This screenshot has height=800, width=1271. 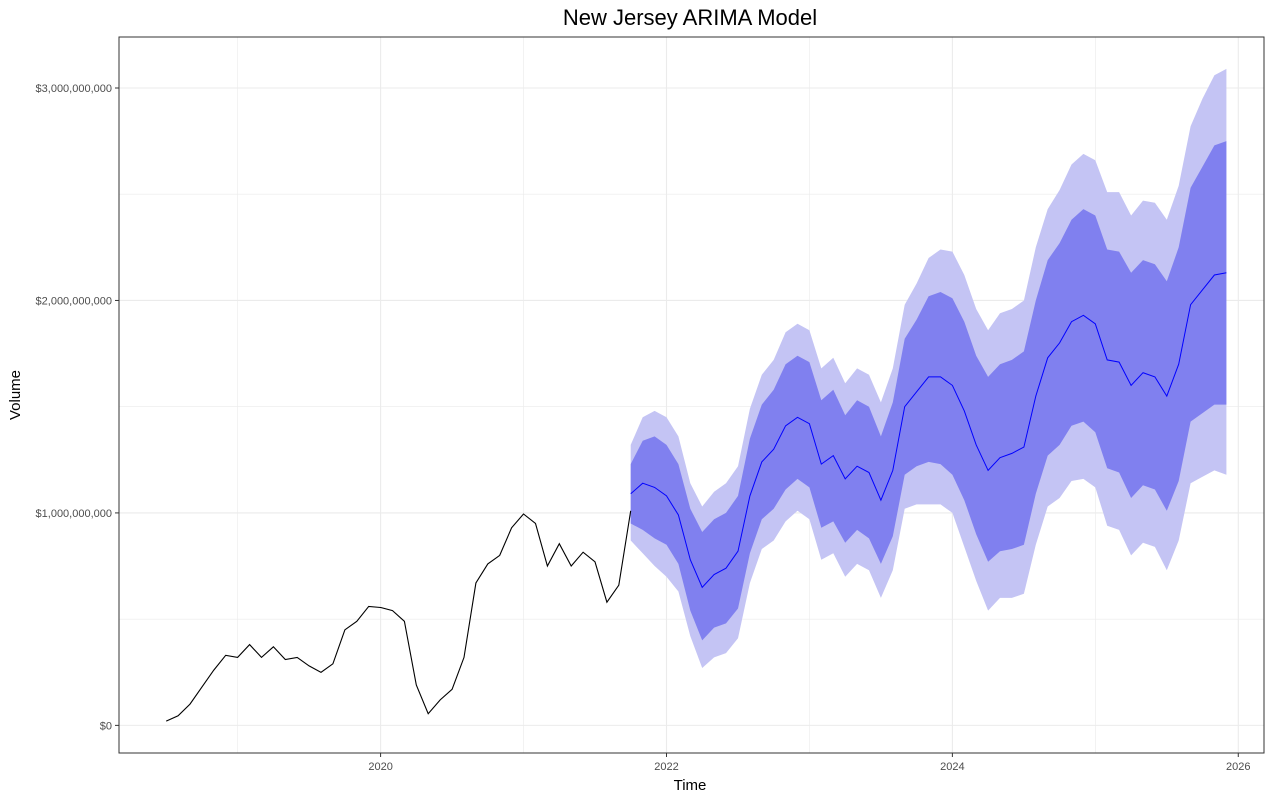 What do you see at coordinates (690, 17) in the screenshot?
I see `chart-title: New Jersey ARIMA Model` at bounding box center [690, 17].